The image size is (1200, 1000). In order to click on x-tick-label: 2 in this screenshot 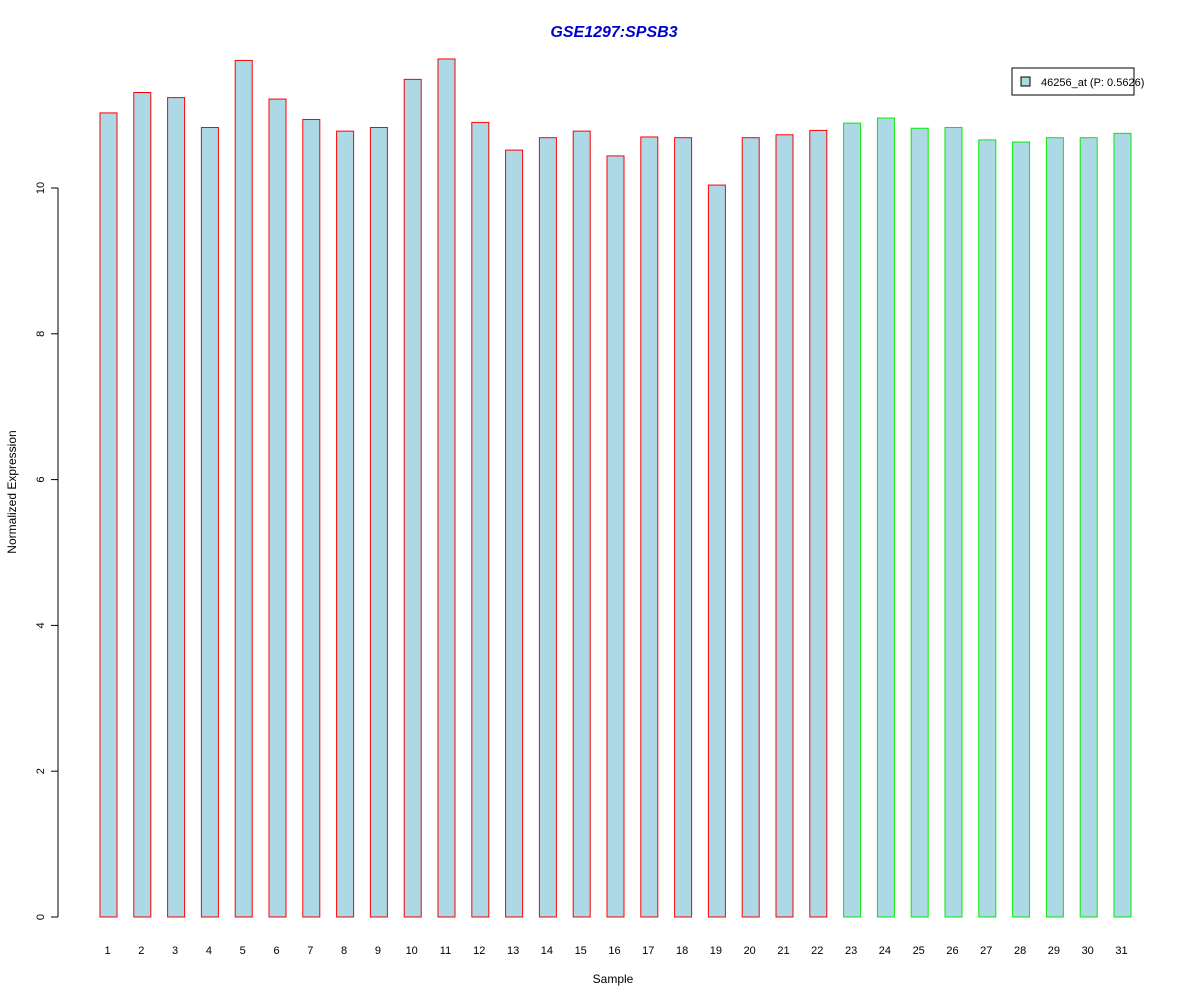, I will do `click(141, 951)`.